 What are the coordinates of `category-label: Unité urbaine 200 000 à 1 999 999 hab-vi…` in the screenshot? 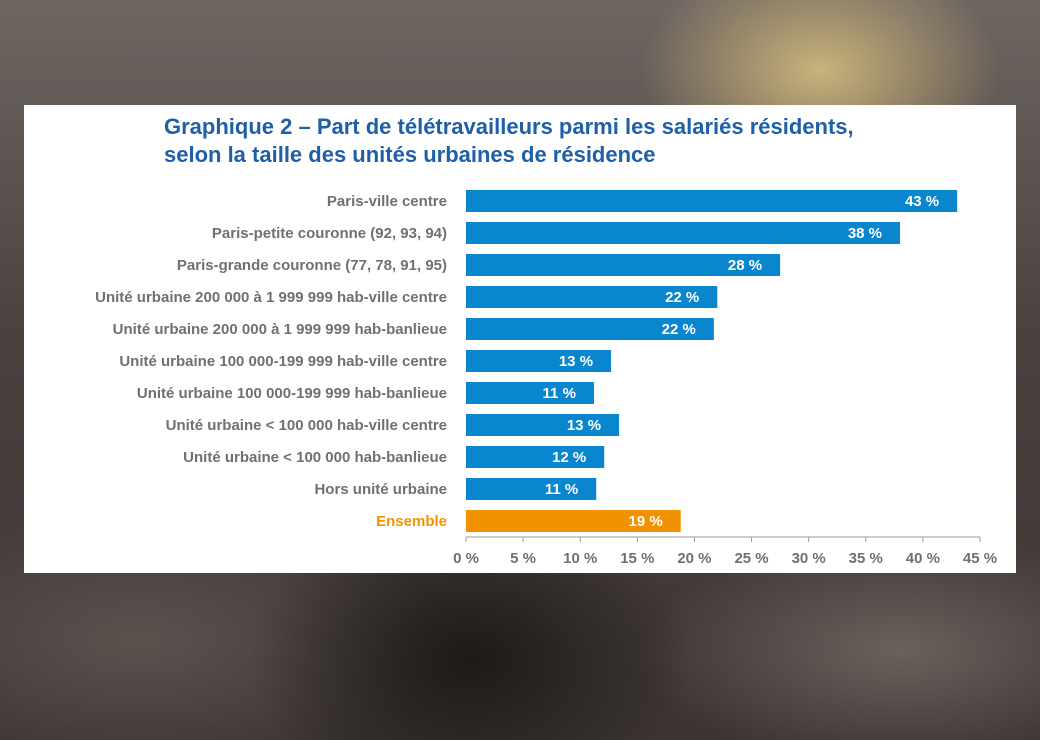 It's located at (271, 297).